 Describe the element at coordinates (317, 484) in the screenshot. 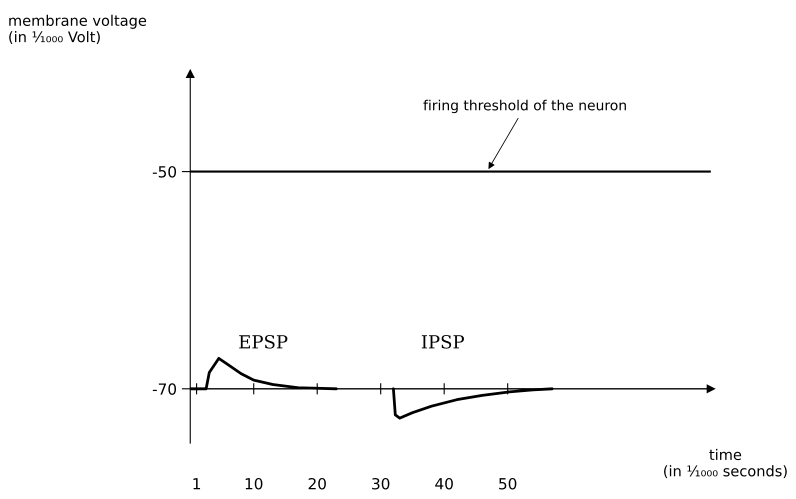

I see `x-tick-label: 20` at that location.